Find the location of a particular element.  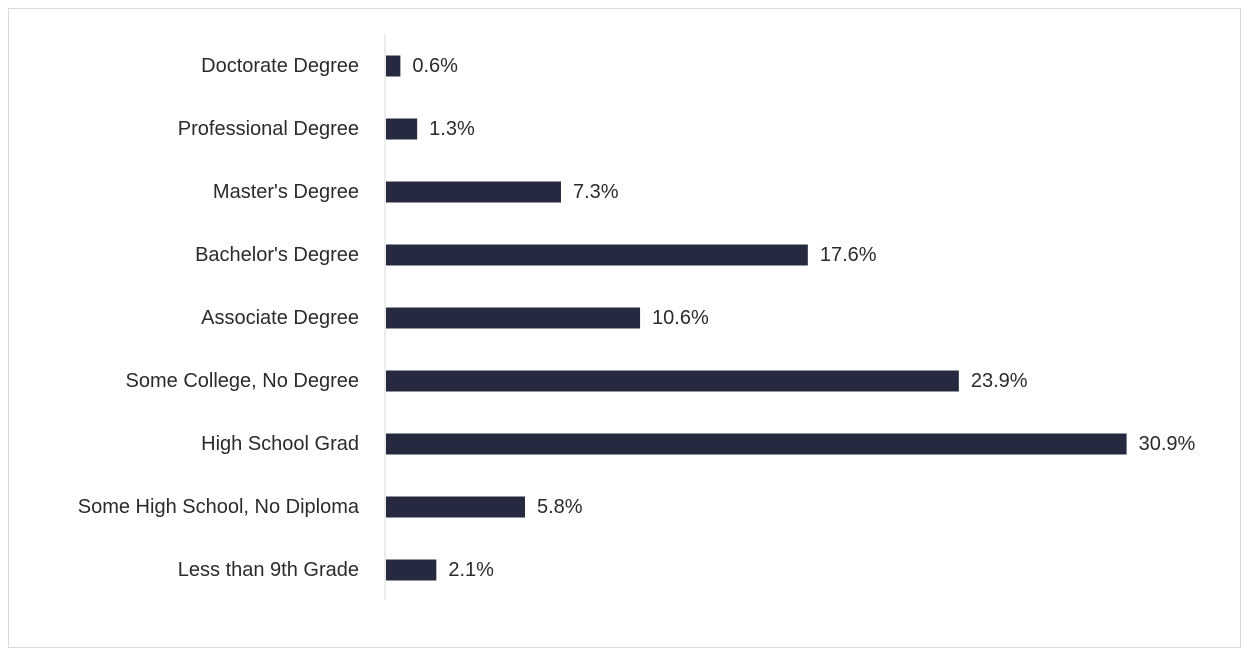

value-label: 23.9% is located at coordinates (999, 381).